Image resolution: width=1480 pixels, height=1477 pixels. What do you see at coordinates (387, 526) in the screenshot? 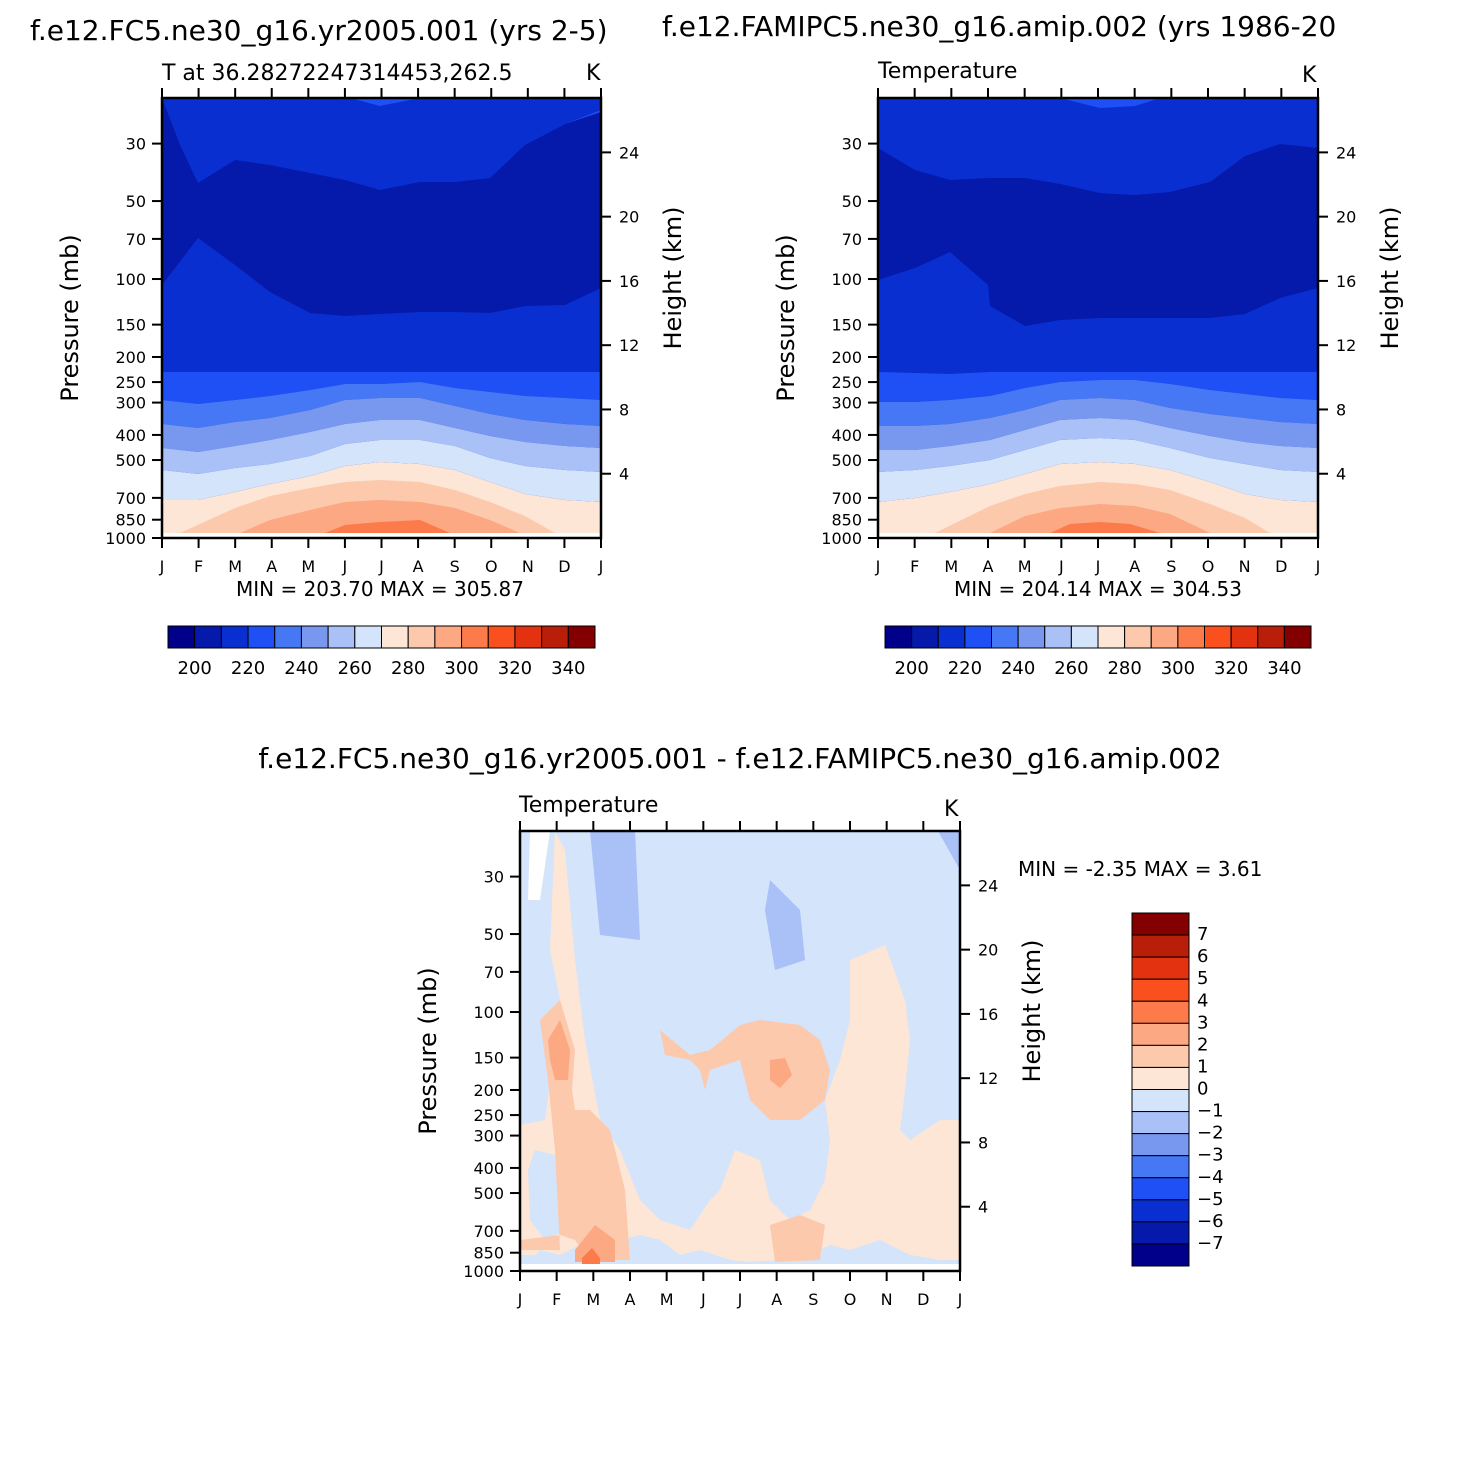
I see `panel1-band-k` at bounding box center [387, 526].